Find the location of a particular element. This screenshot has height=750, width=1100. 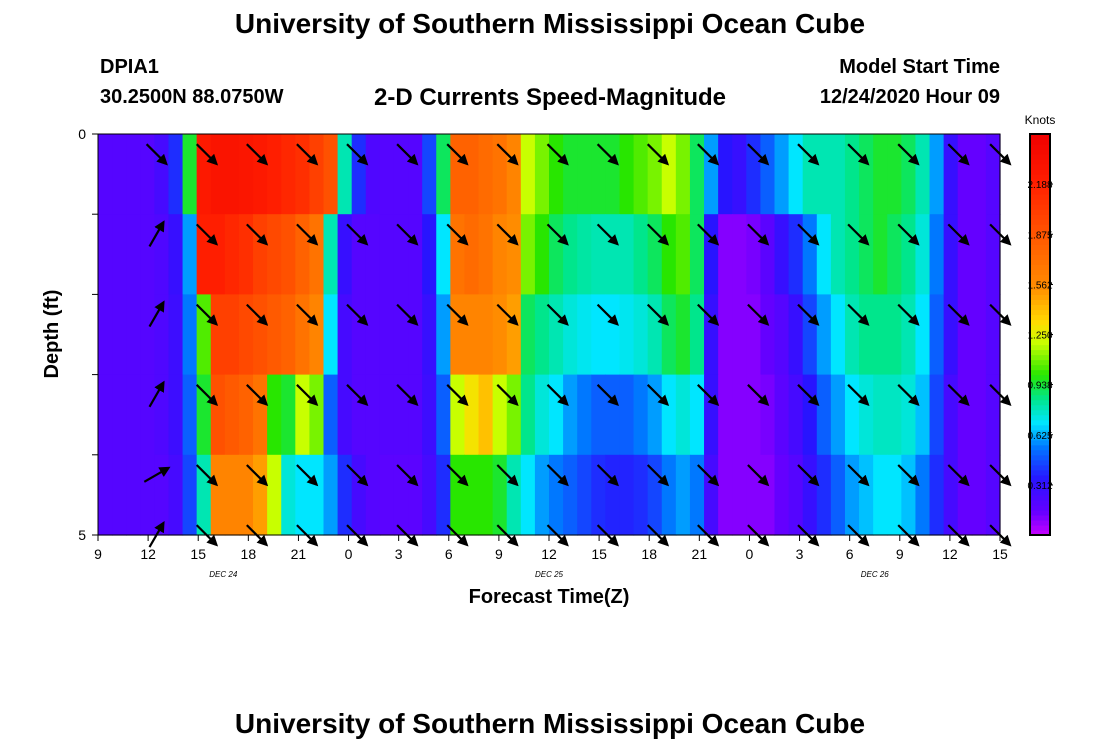

station-id: DPIA1 is located at coordinates (129, 67).